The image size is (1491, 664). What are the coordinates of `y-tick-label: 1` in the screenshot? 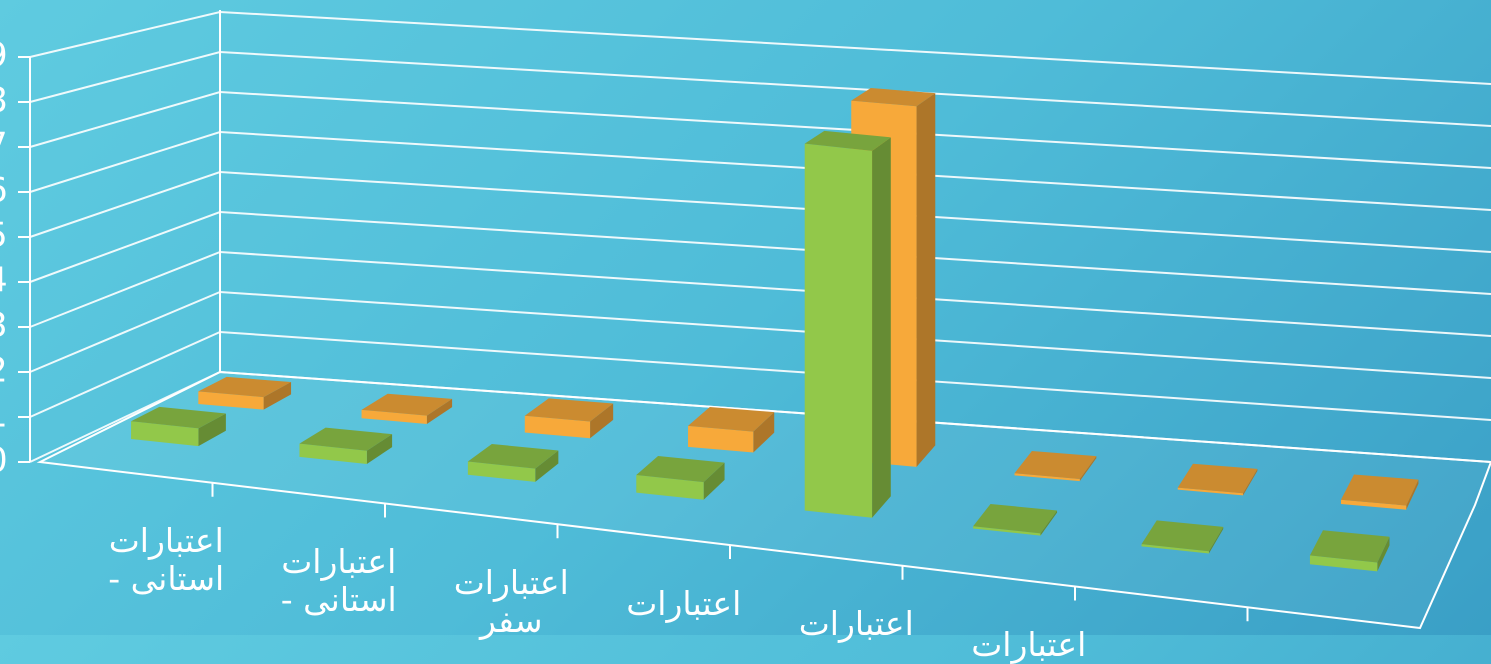 It's located at (4, 416).